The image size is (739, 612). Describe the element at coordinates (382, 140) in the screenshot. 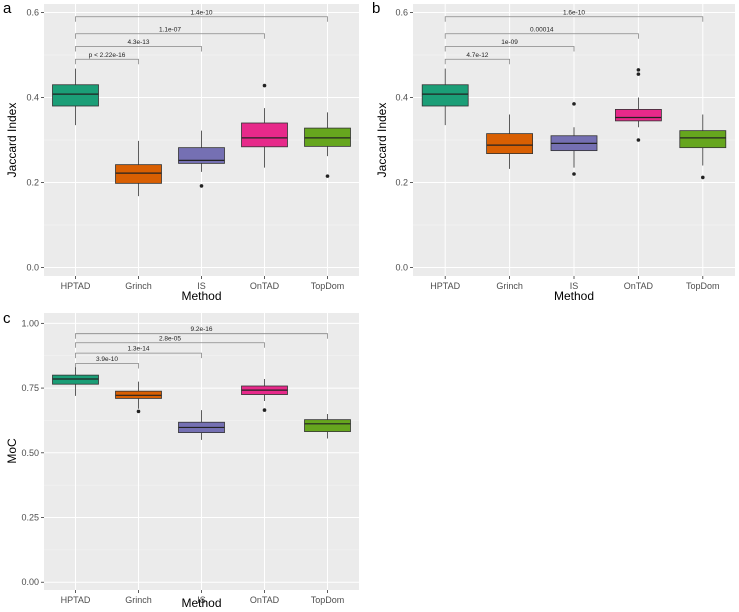

I see `panel-b-ylabel: Jaccard Index` at that location.